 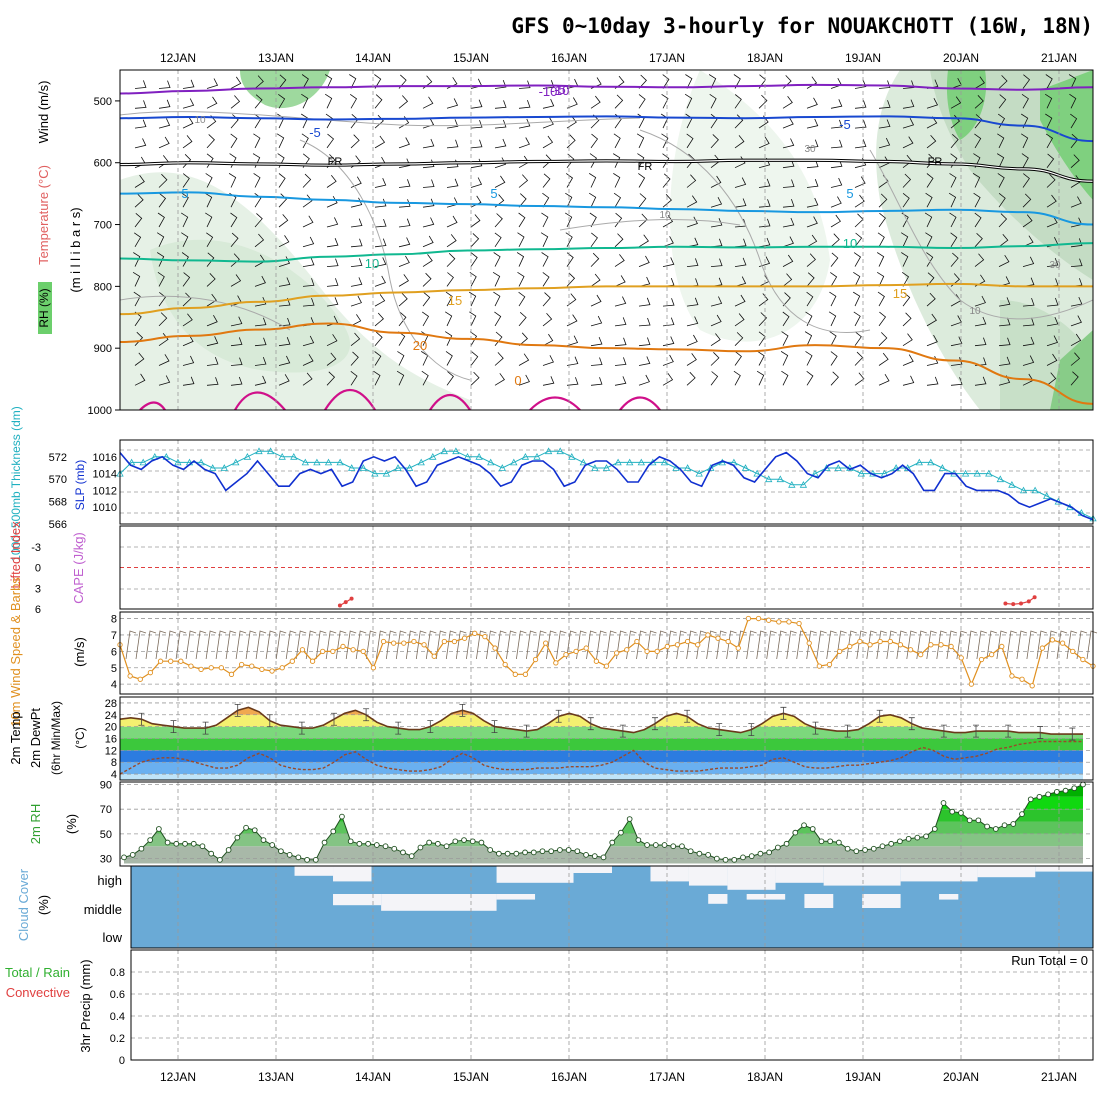 I want to click on pressure-tick-label: 900, so click(x=103, y=349).